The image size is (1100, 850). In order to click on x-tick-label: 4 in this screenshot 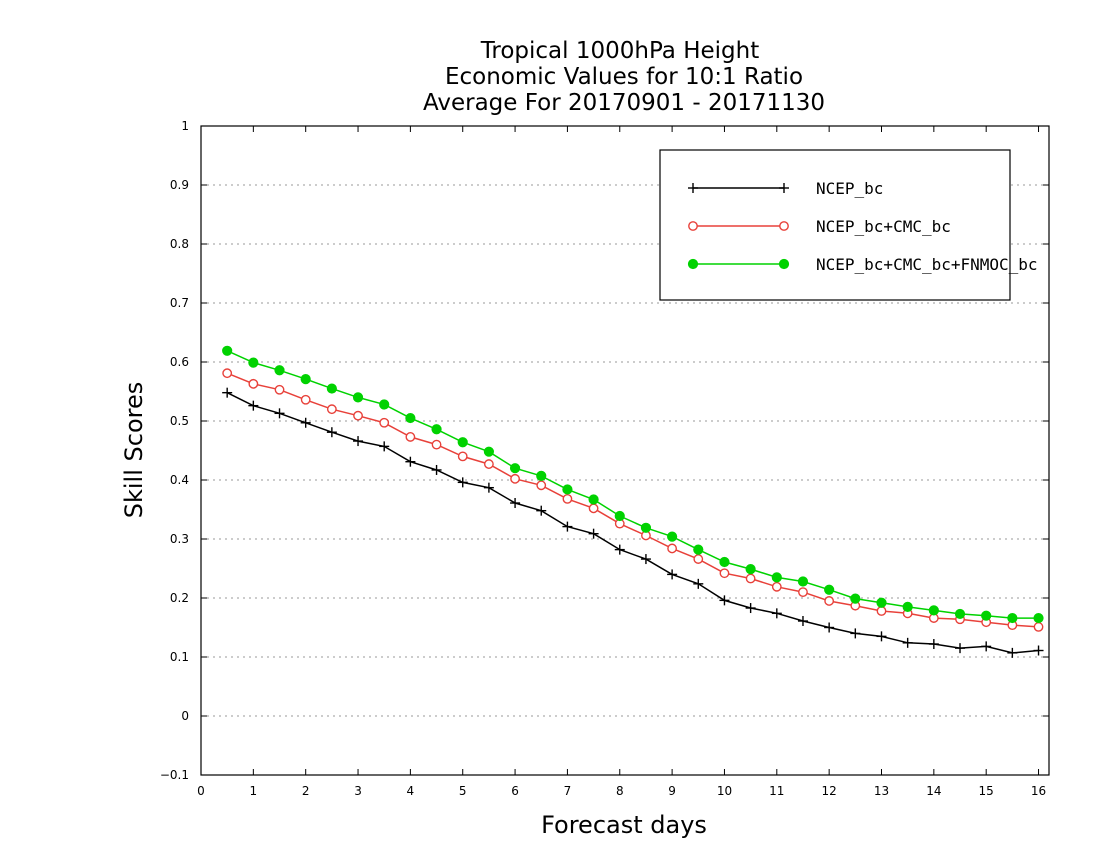, I will do `click(411, 791)`.